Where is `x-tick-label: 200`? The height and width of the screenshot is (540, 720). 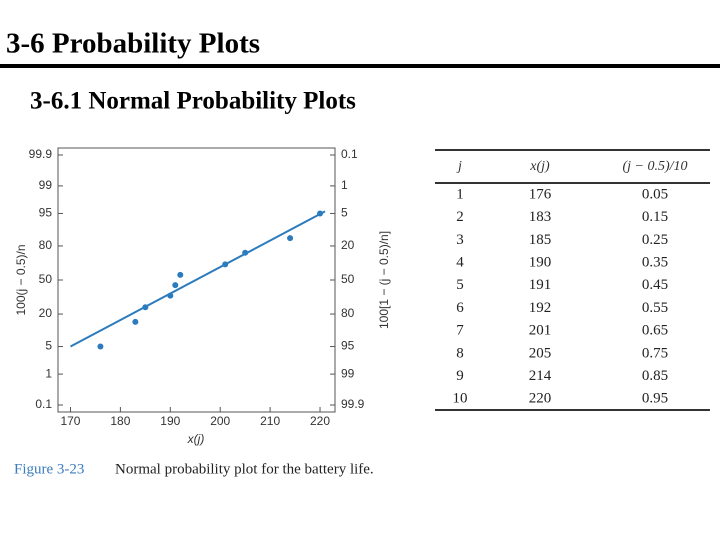
x-tick-label: 200 is located at coordinates (220, 421).